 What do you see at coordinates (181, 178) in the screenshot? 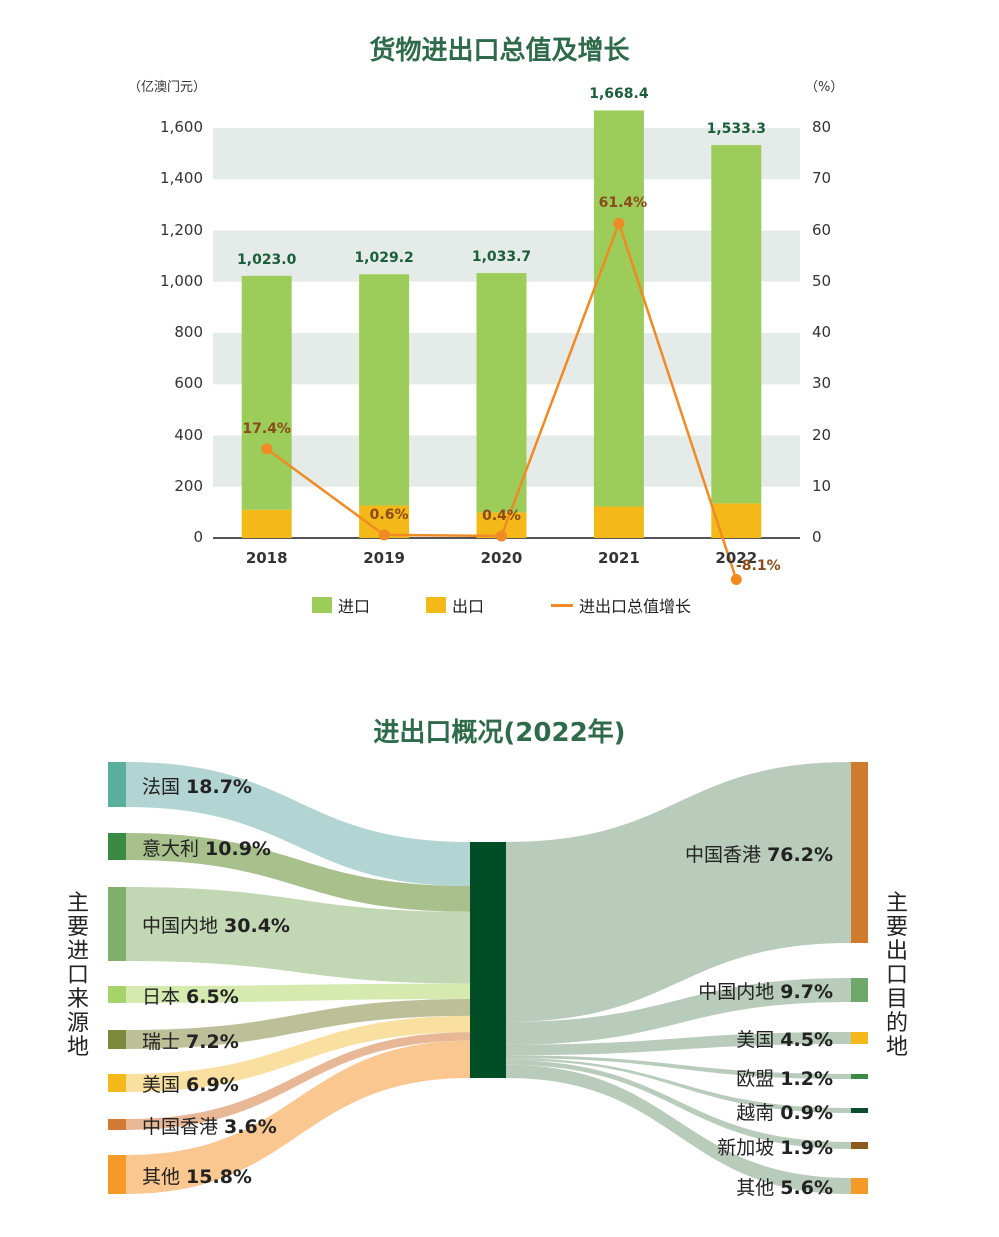
I see `y-tick-label: 1,400` at bounding box center [181, 178].